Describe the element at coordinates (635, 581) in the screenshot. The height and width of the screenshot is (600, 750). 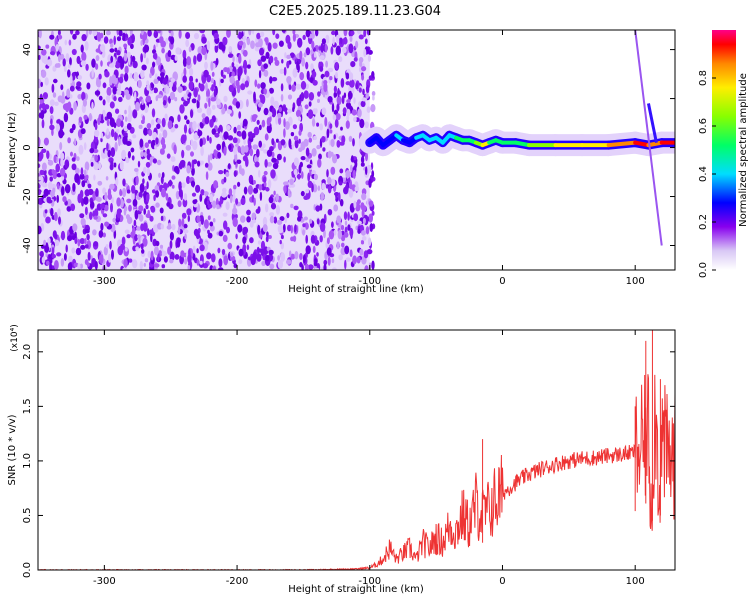
I see `x-tick-label: 100` at that location.